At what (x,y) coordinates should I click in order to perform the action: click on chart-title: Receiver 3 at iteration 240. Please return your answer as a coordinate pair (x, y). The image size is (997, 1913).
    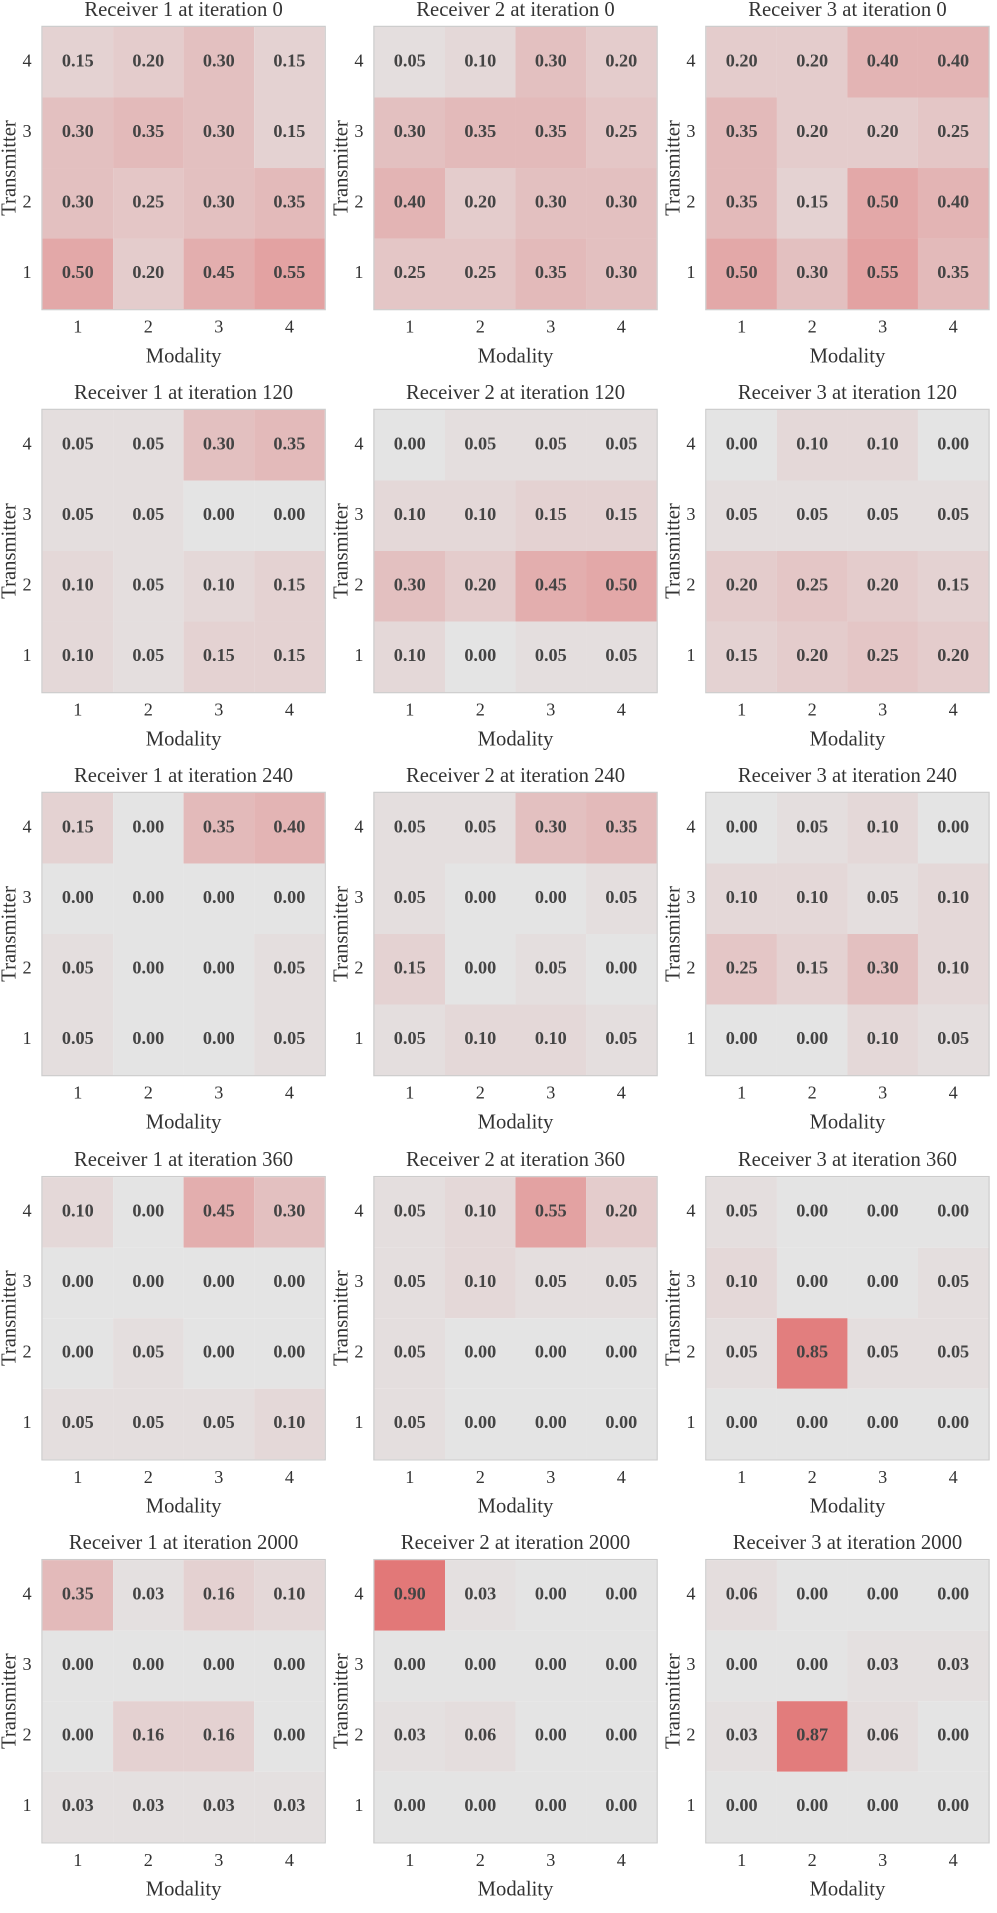
    Looking at the image, I should click on (847, 776).